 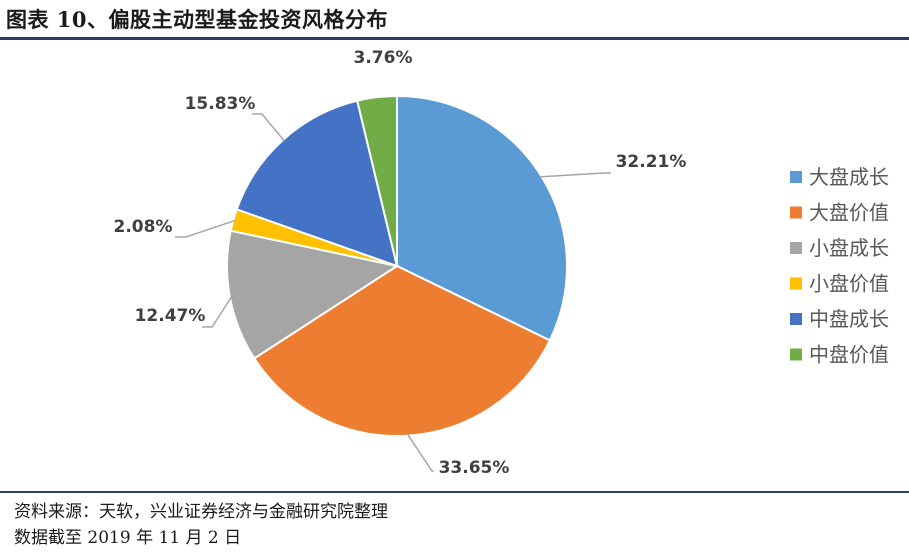 I want to click on data-date-note: 数据截至 2019 年 11 月 2 日, so click(x=128, y=538).